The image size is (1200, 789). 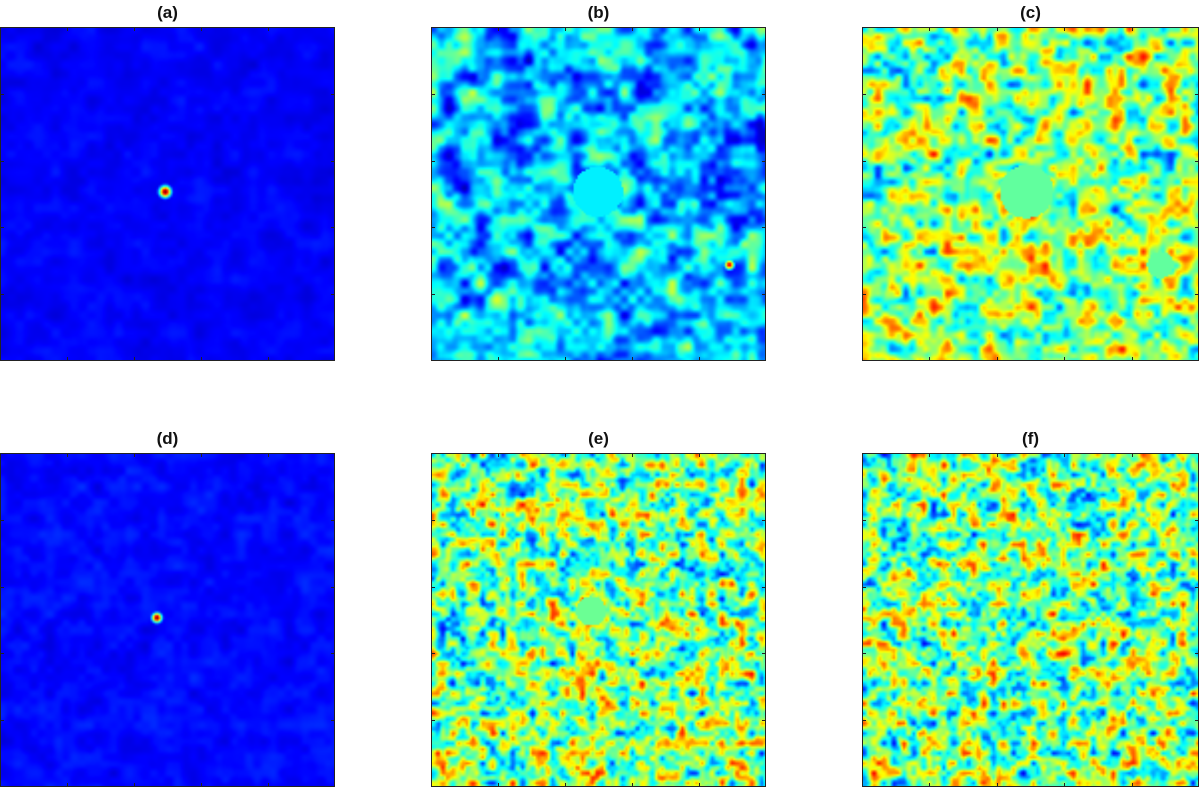 I want to click on panel-a: (a), so click(x=167, y=182).